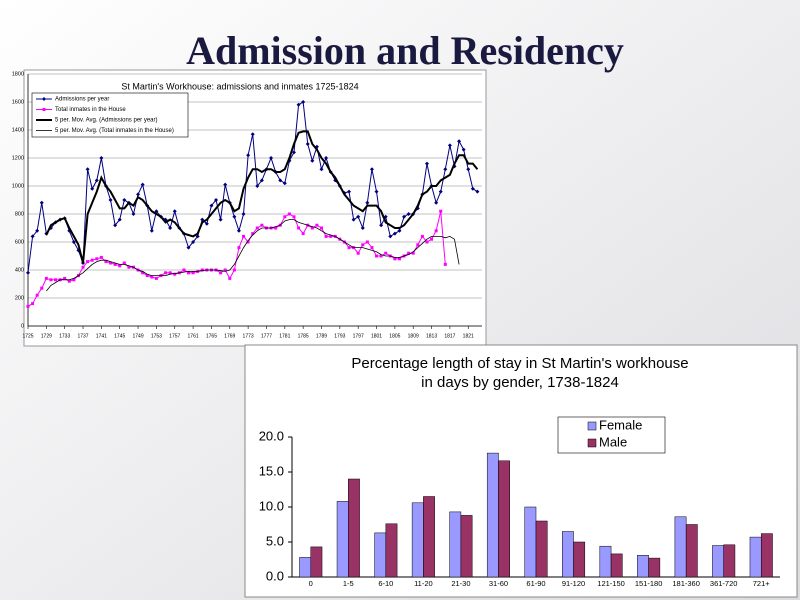  I want to click on x-tick-label: 1737, so click(82, 336).